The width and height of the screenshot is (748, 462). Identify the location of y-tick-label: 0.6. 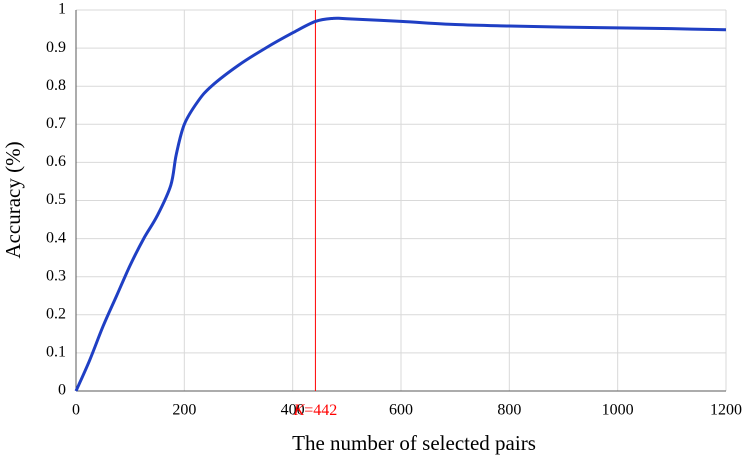
(56, 161).